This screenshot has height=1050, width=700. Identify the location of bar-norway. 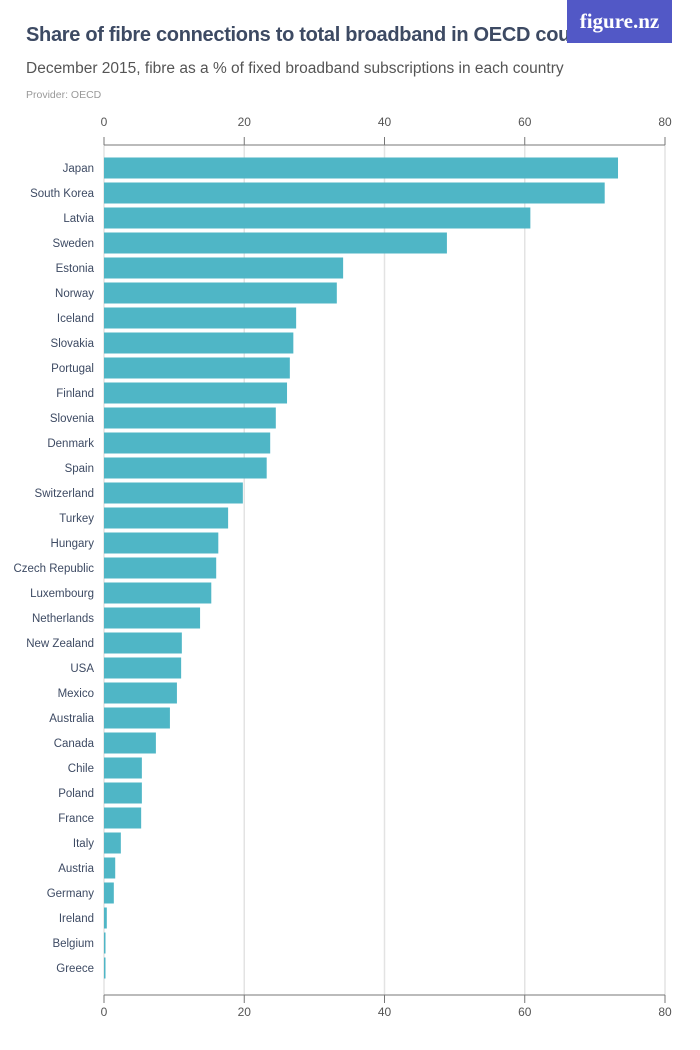
(220, 293).